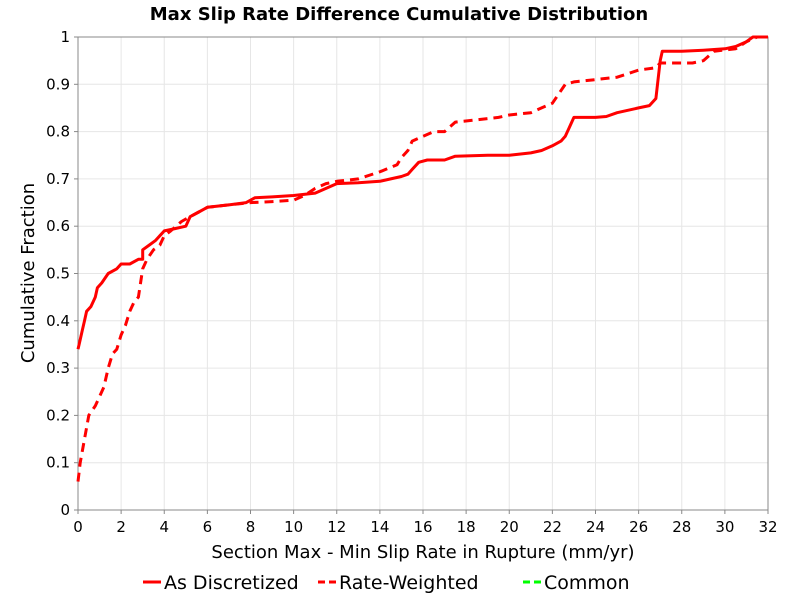 This screenshot has width=800, height=600. Describe the element at coordinates (121, 527) in the screenshot. I see `x-tick-label: 2` at that location.